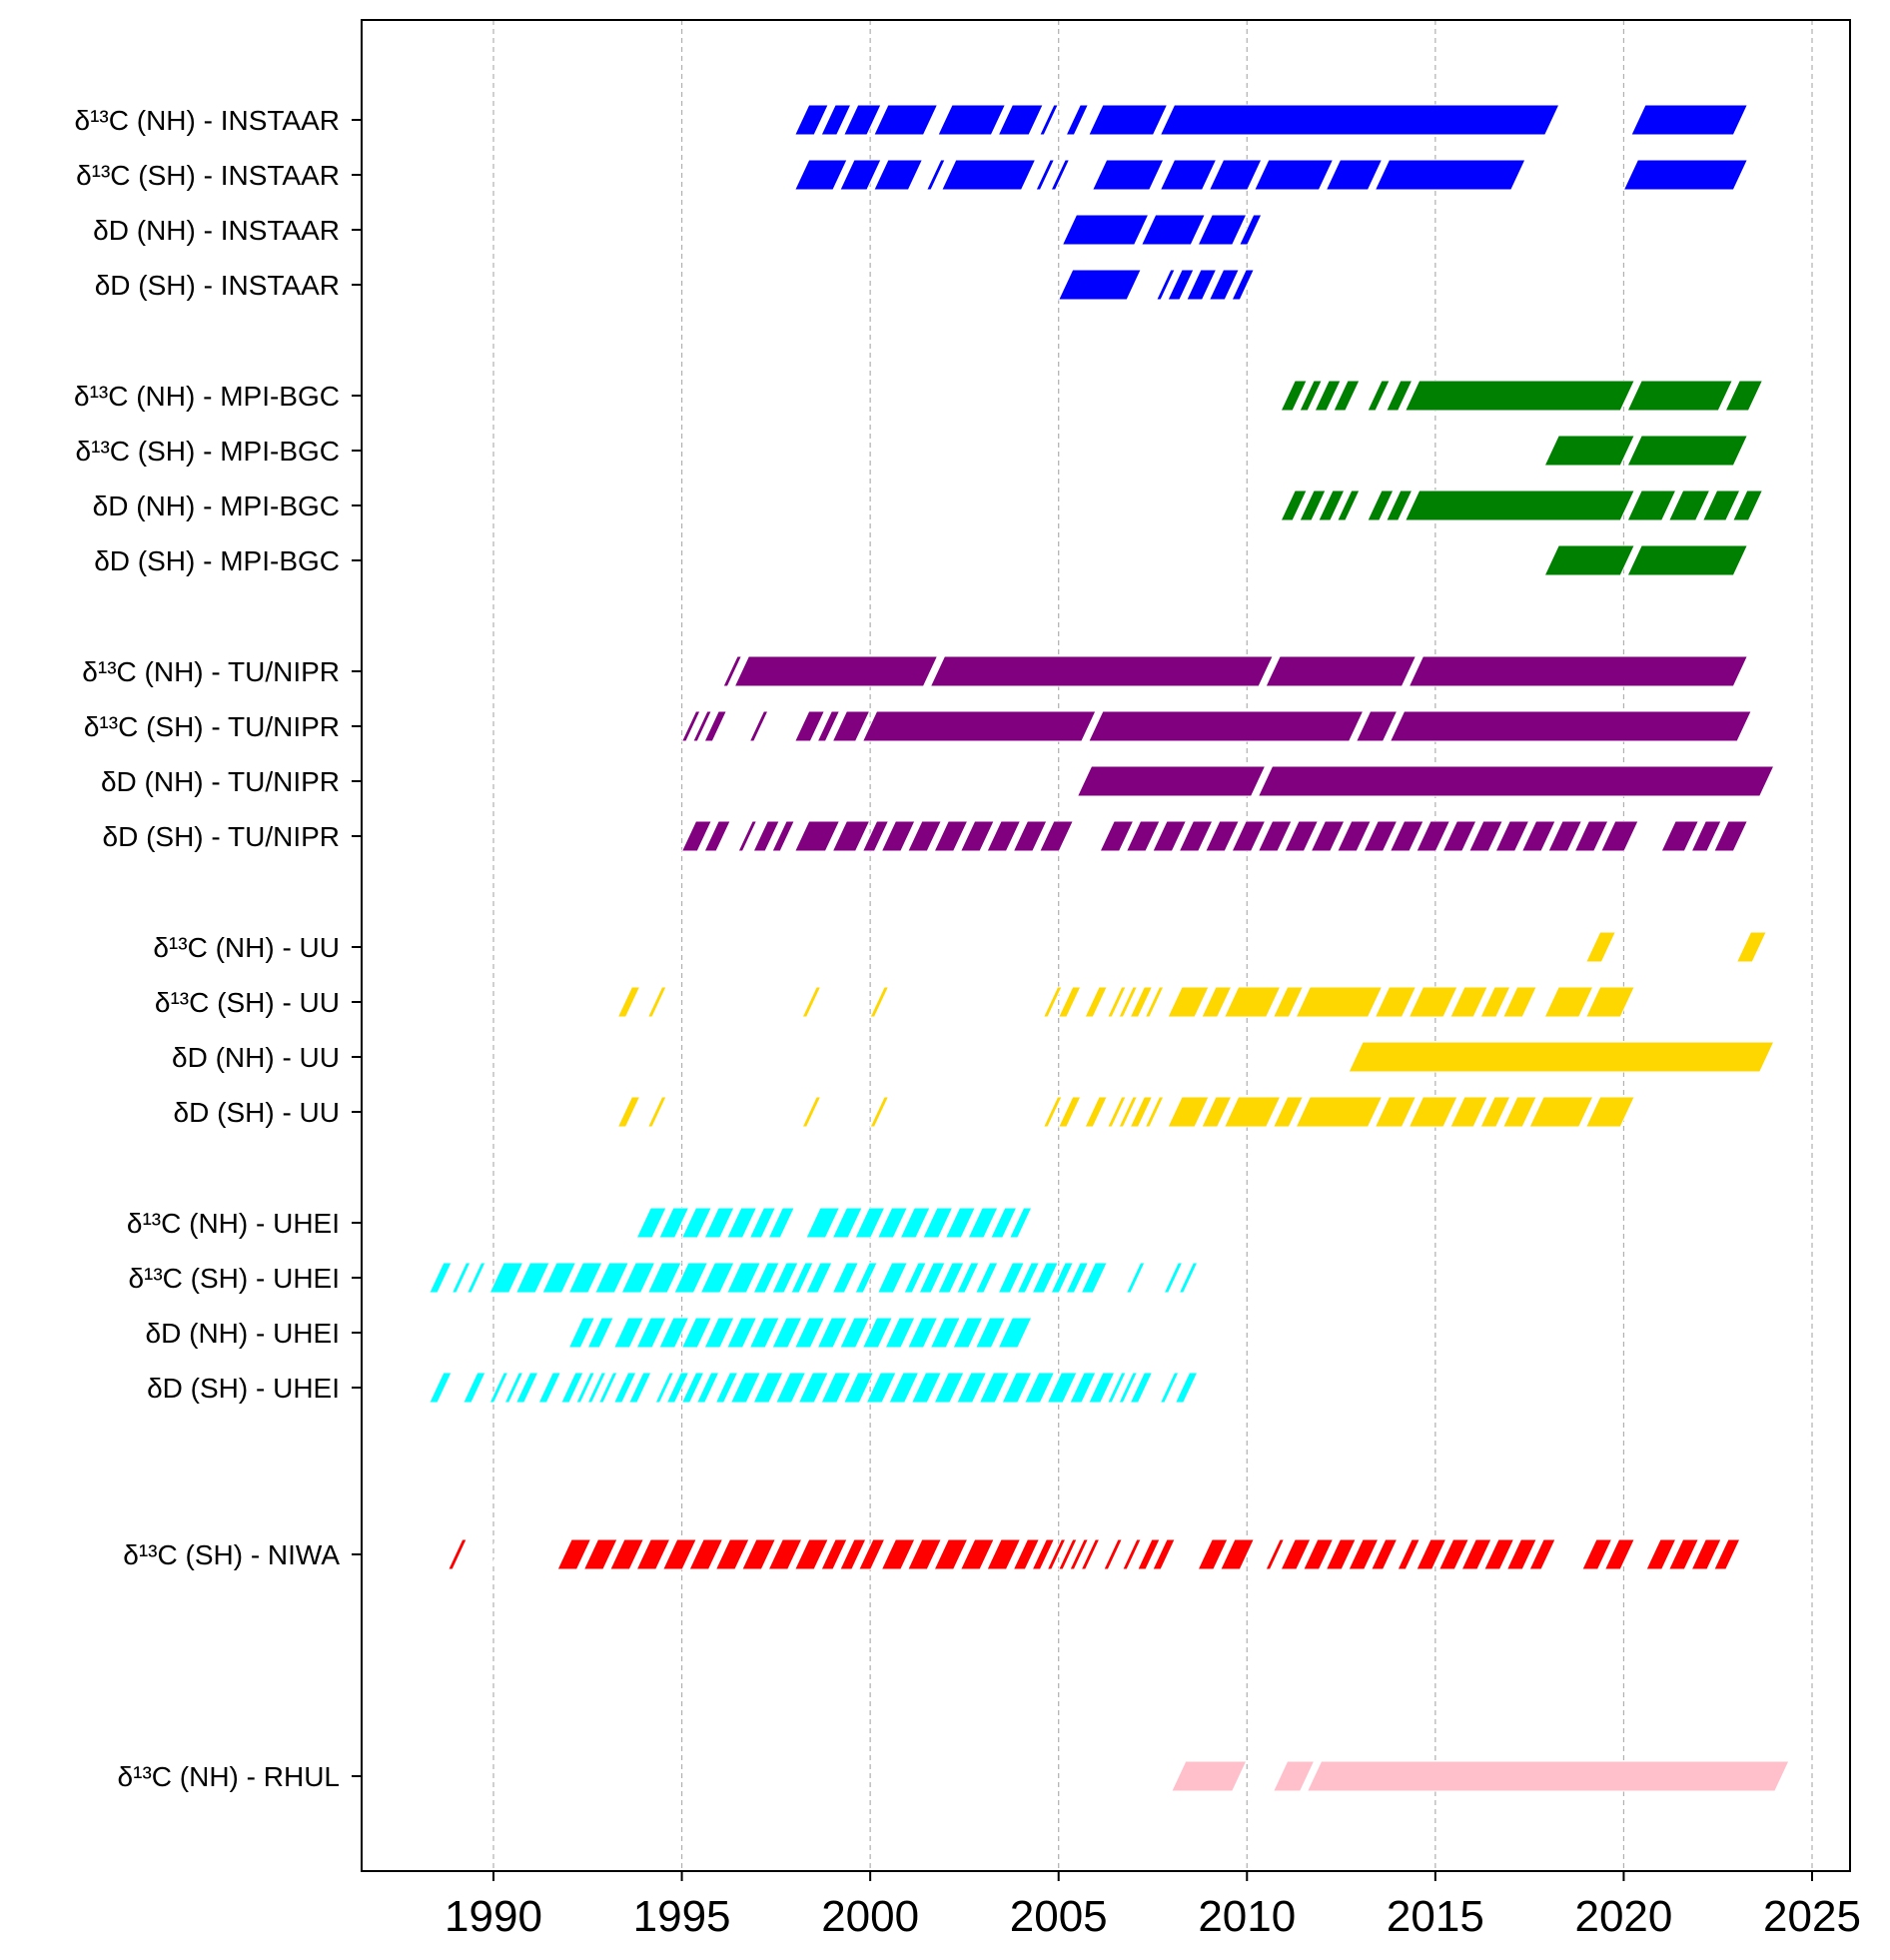 This screenshot has height=1960, width=1890. Describe the element at coordinates (870, 1916) in the screenshot. I see `x-tick-label-2000: 2000` at that location.